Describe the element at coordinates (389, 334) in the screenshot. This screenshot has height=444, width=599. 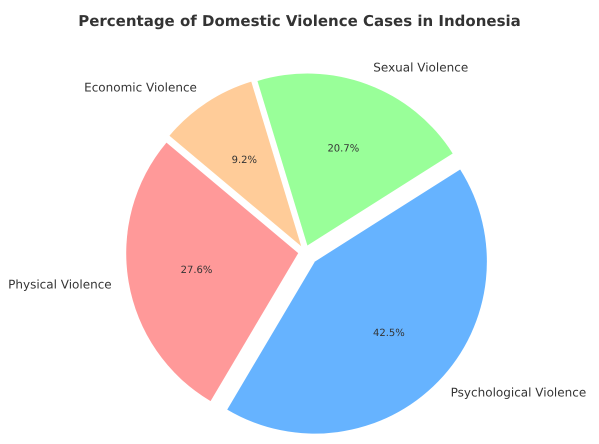
I see `data-label: 42.5%` at that location.